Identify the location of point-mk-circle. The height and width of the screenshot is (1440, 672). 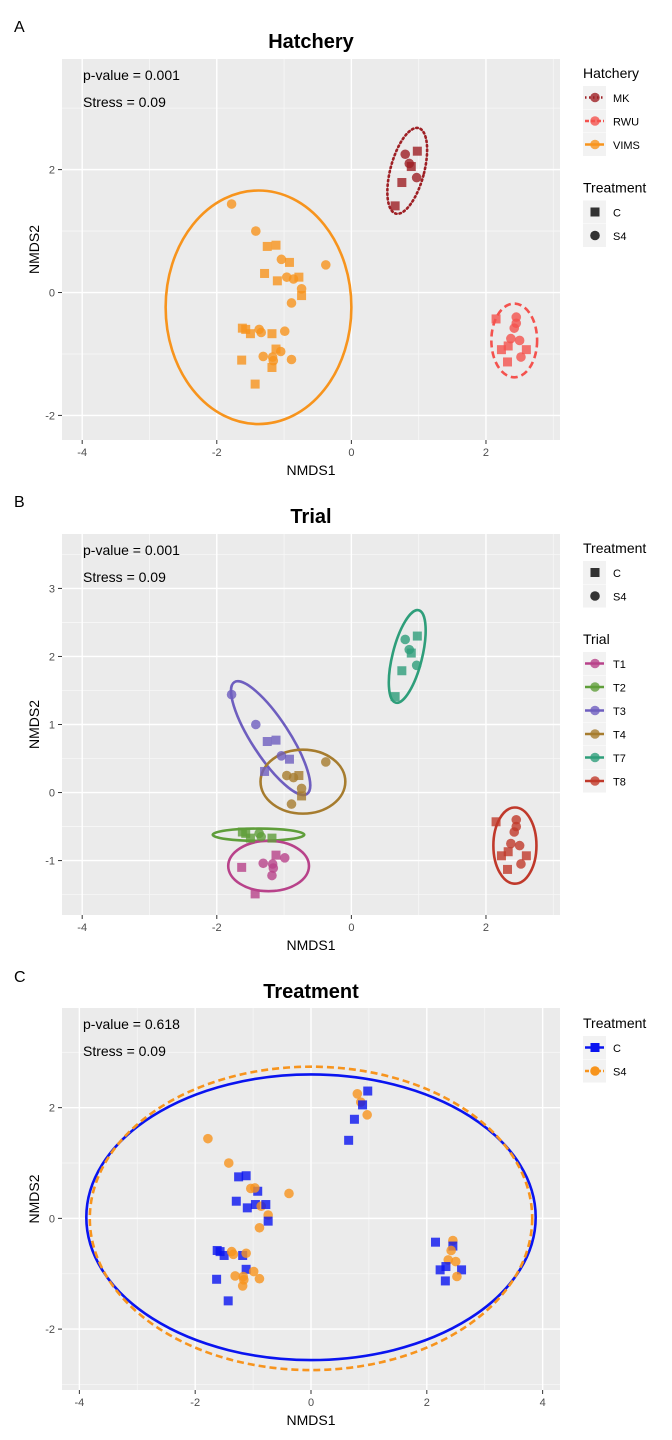
(405, 154).